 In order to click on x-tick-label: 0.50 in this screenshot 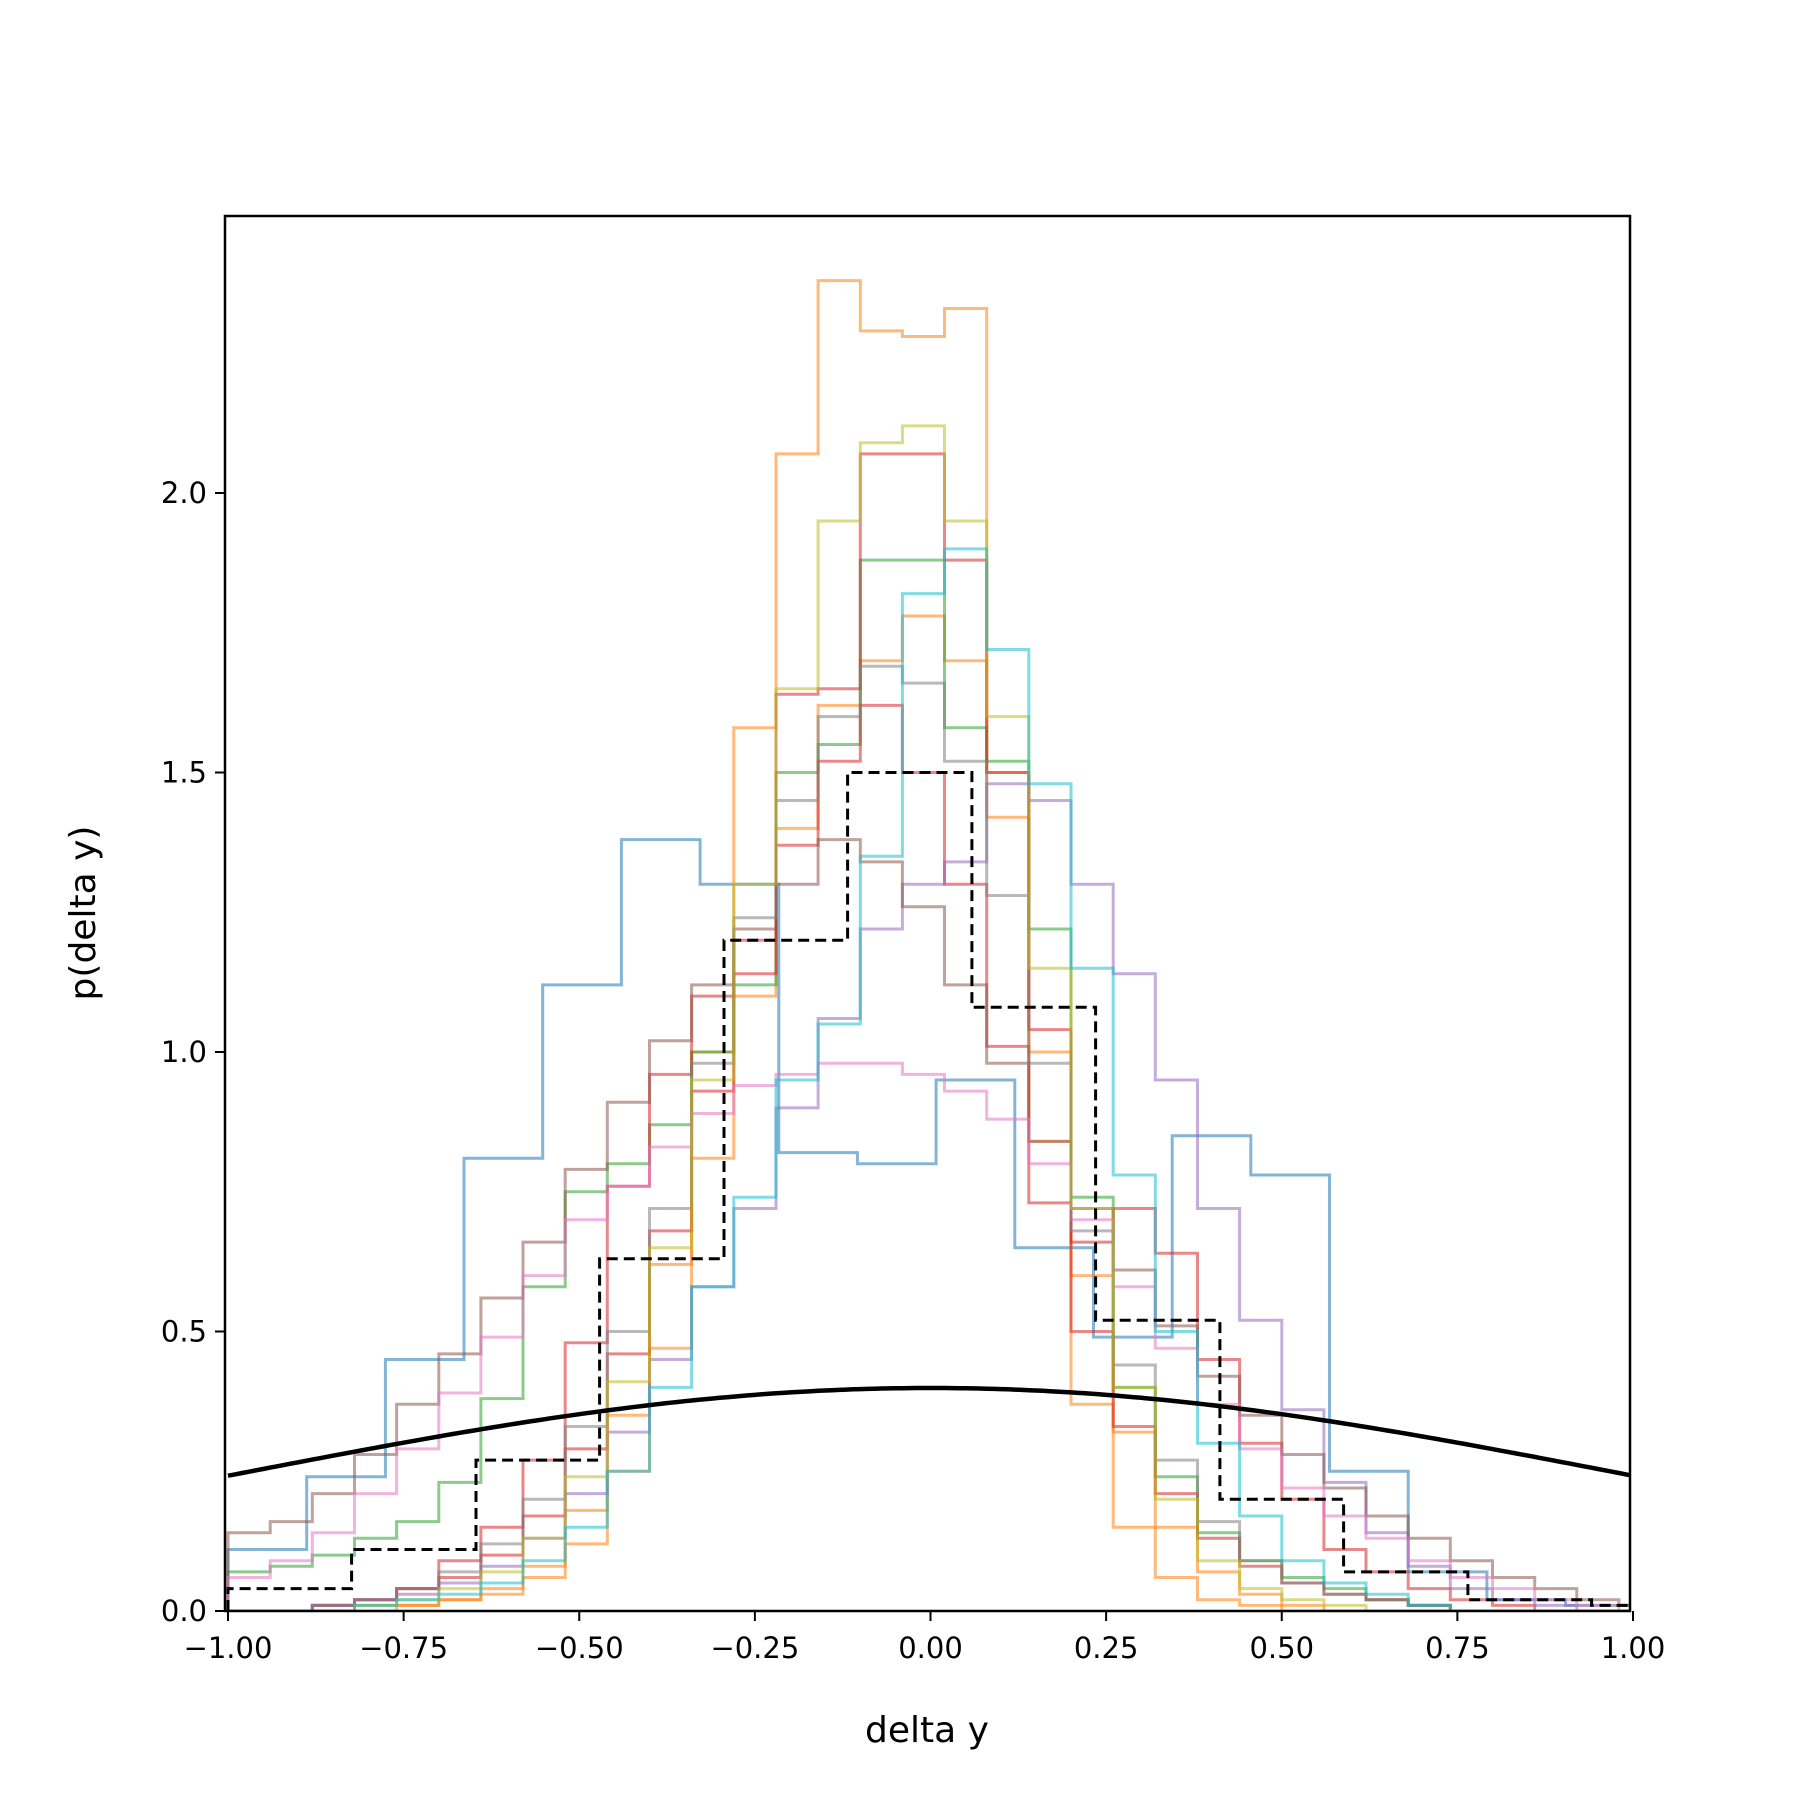, I will do `click(1281, 1648)`.